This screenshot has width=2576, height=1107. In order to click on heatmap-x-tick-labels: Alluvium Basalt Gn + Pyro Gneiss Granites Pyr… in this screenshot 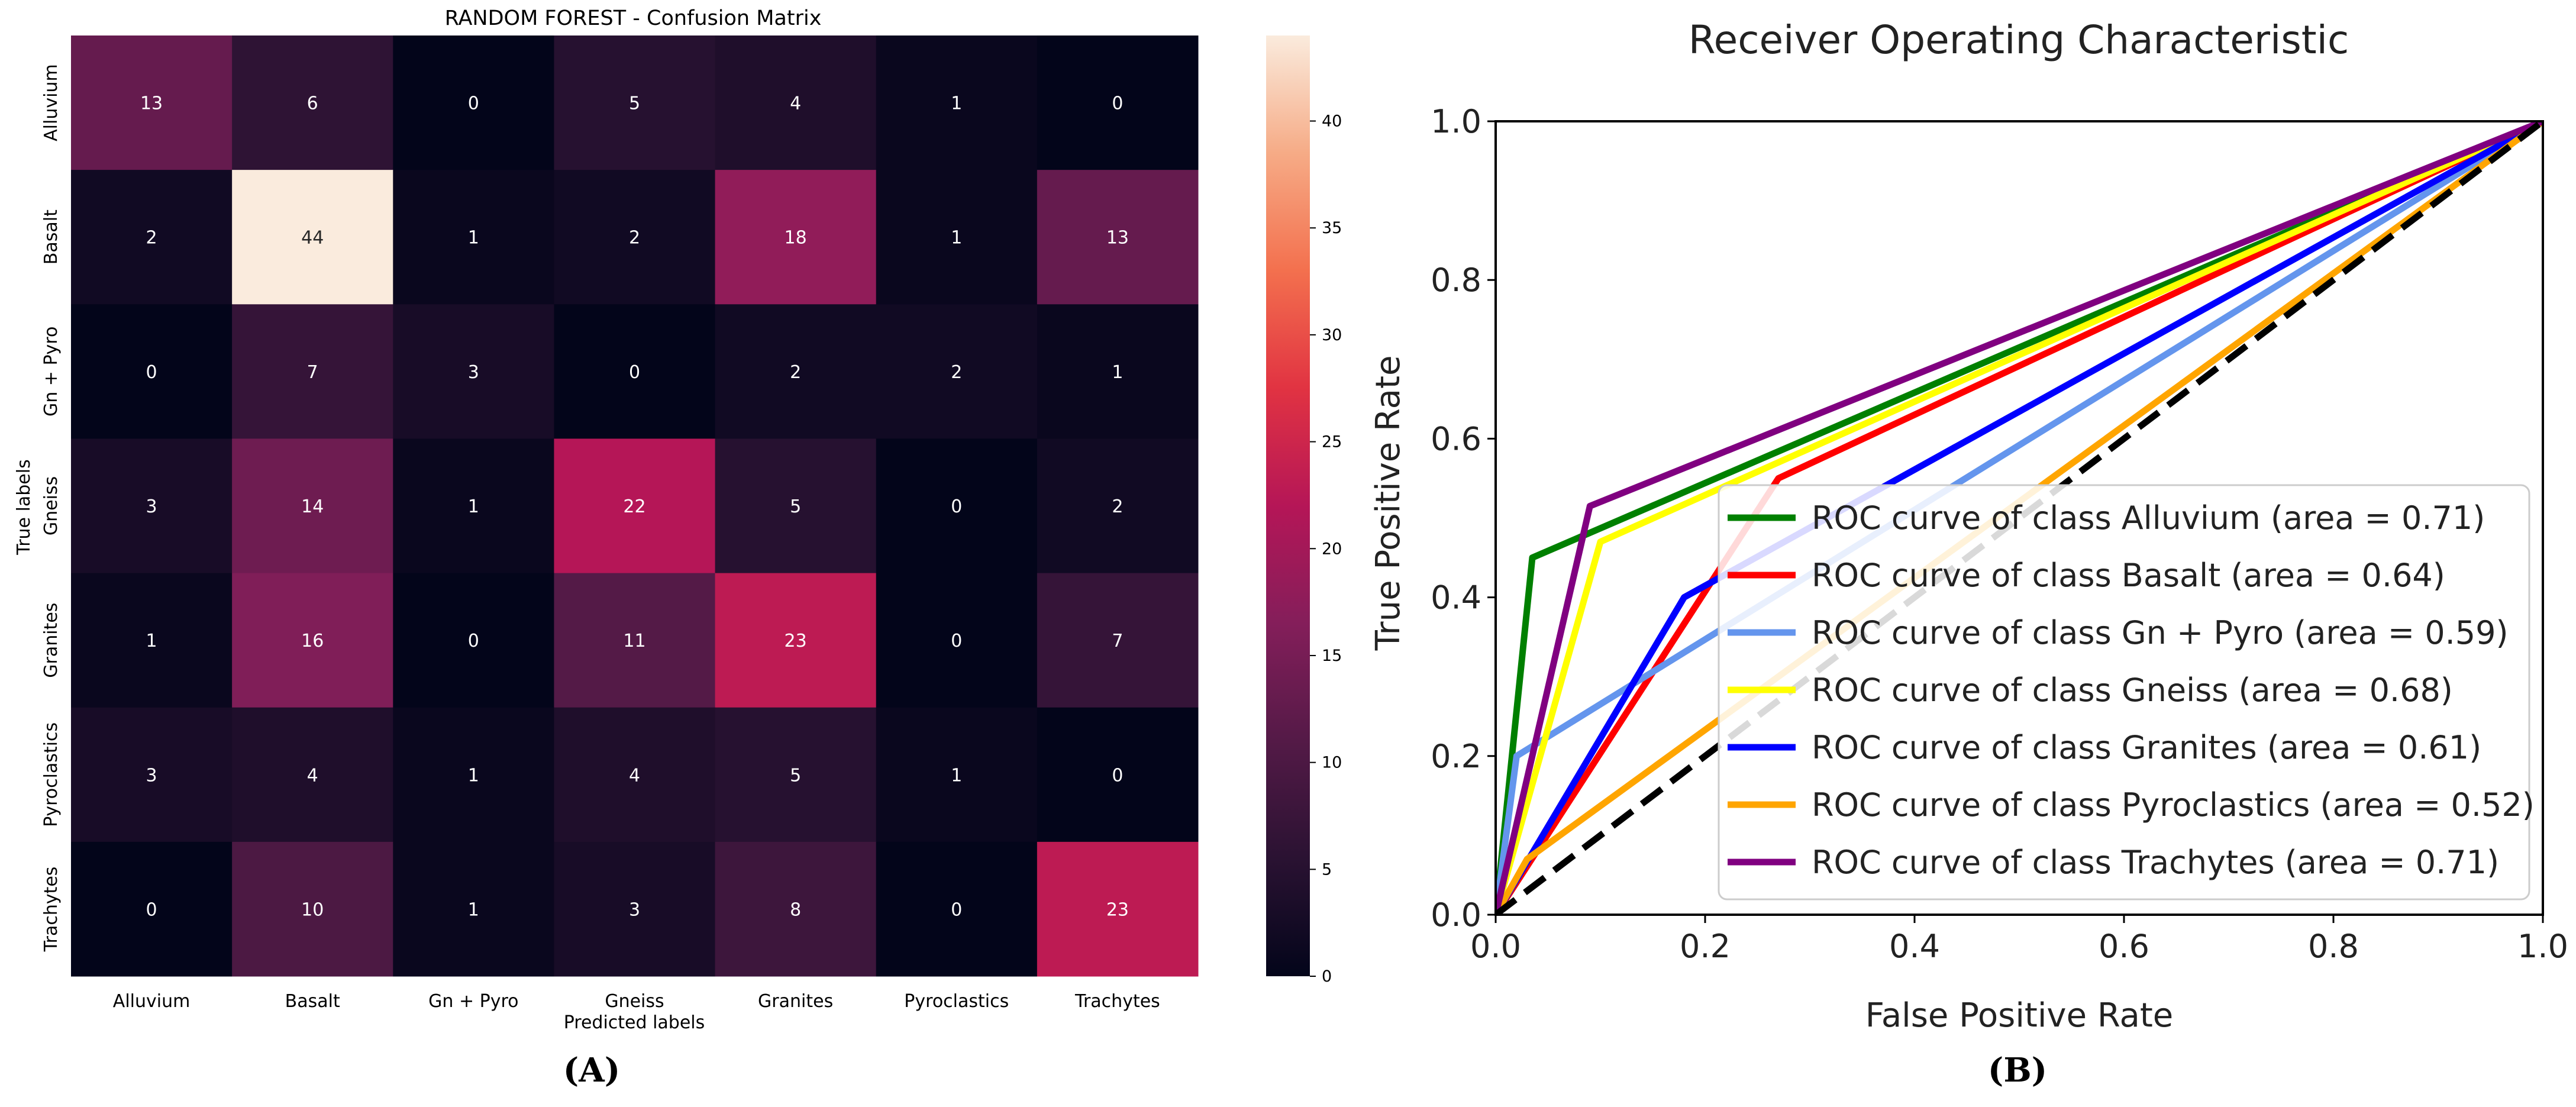, I will do `click(636, 1002)`.